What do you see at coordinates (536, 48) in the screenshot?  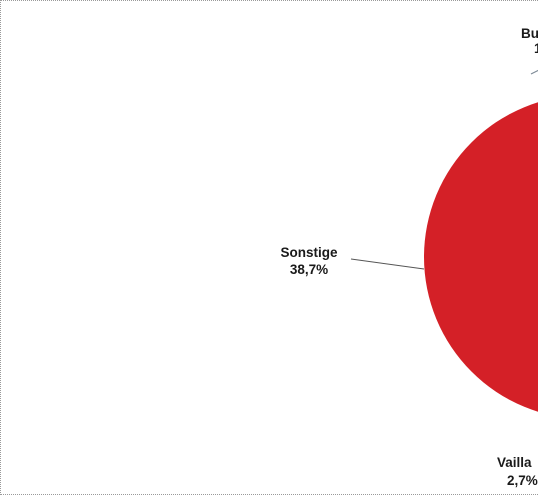 I see `slice-value-bu-fragment: 1` at bounding box center [536, 48].